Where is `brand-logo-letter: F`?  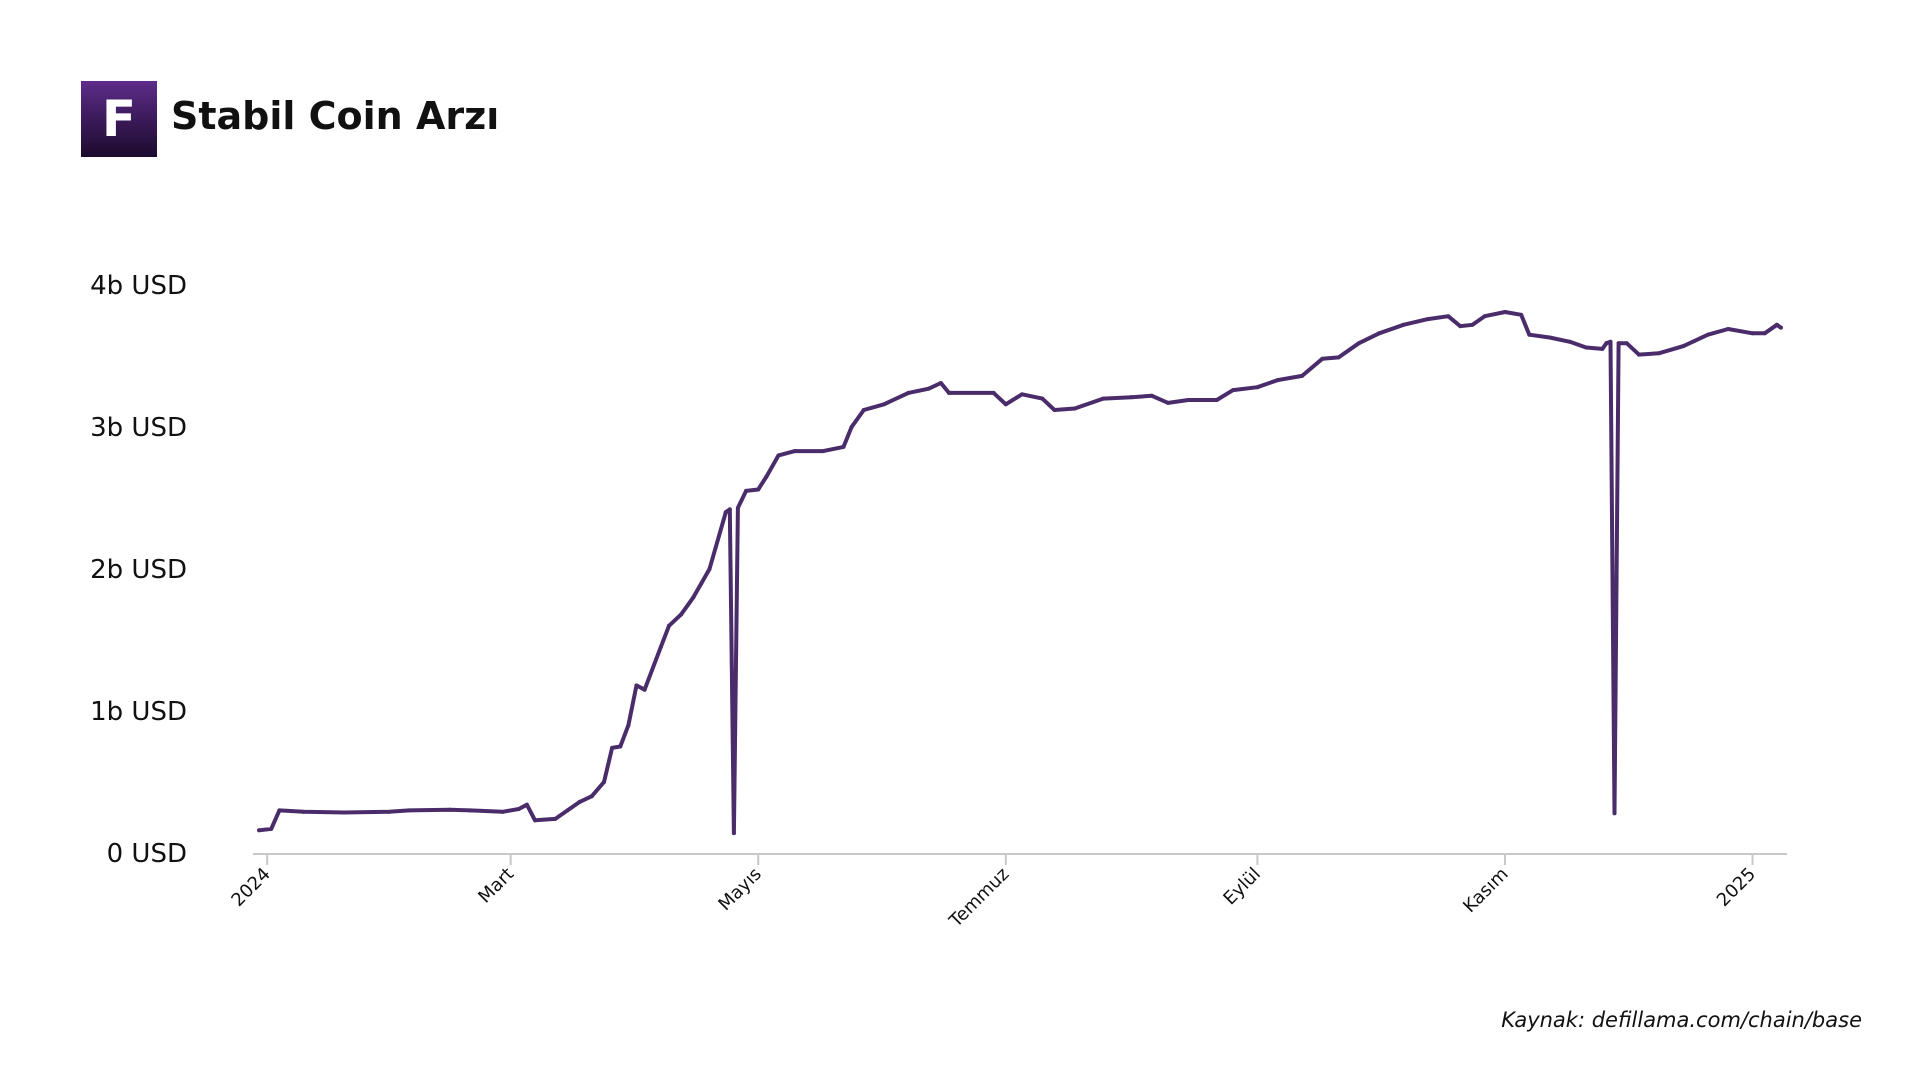 brand-logo-letter: F is located at coordinates (119, 119).